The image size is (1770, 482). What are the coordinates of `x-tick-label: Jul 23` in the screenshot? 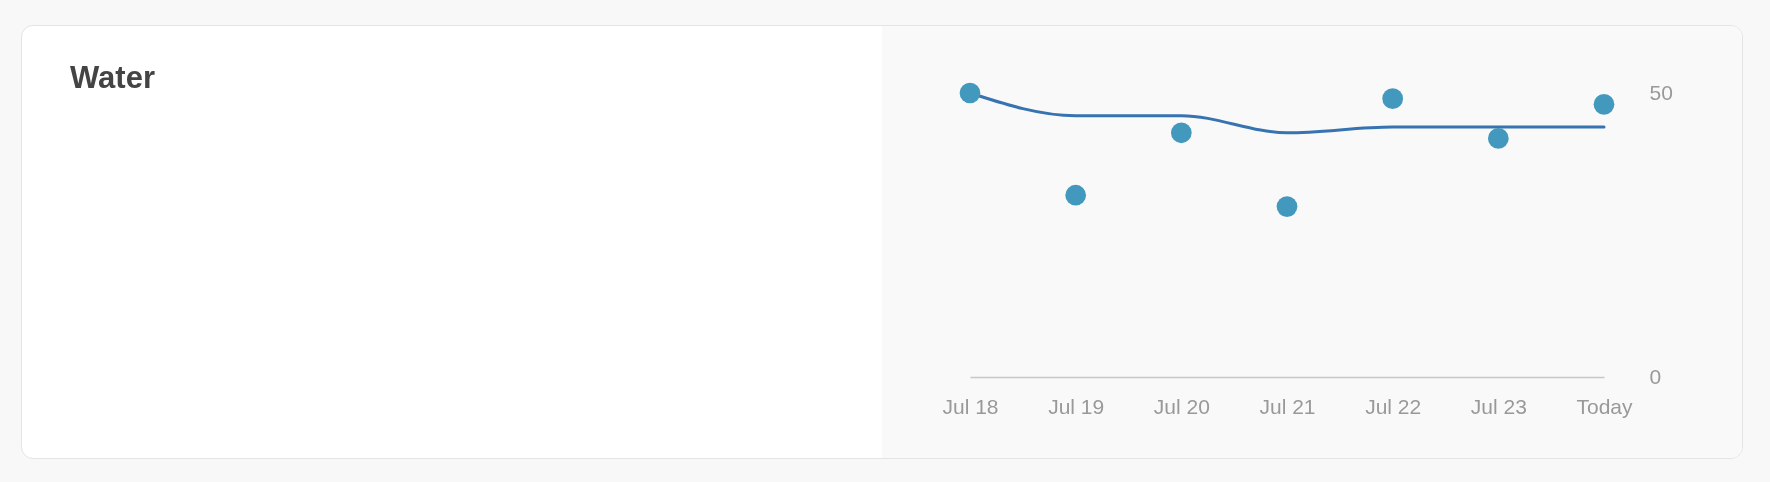 It's located at (1498, 406).